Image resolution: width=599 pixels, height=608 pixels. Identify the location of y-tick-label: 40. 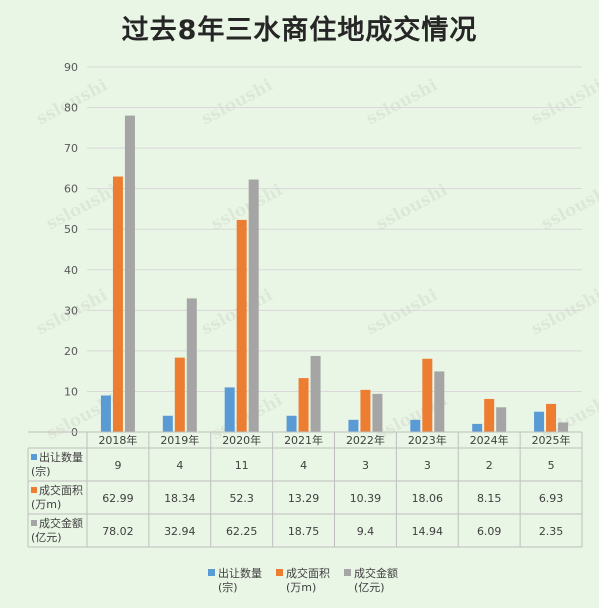
(71, 270).